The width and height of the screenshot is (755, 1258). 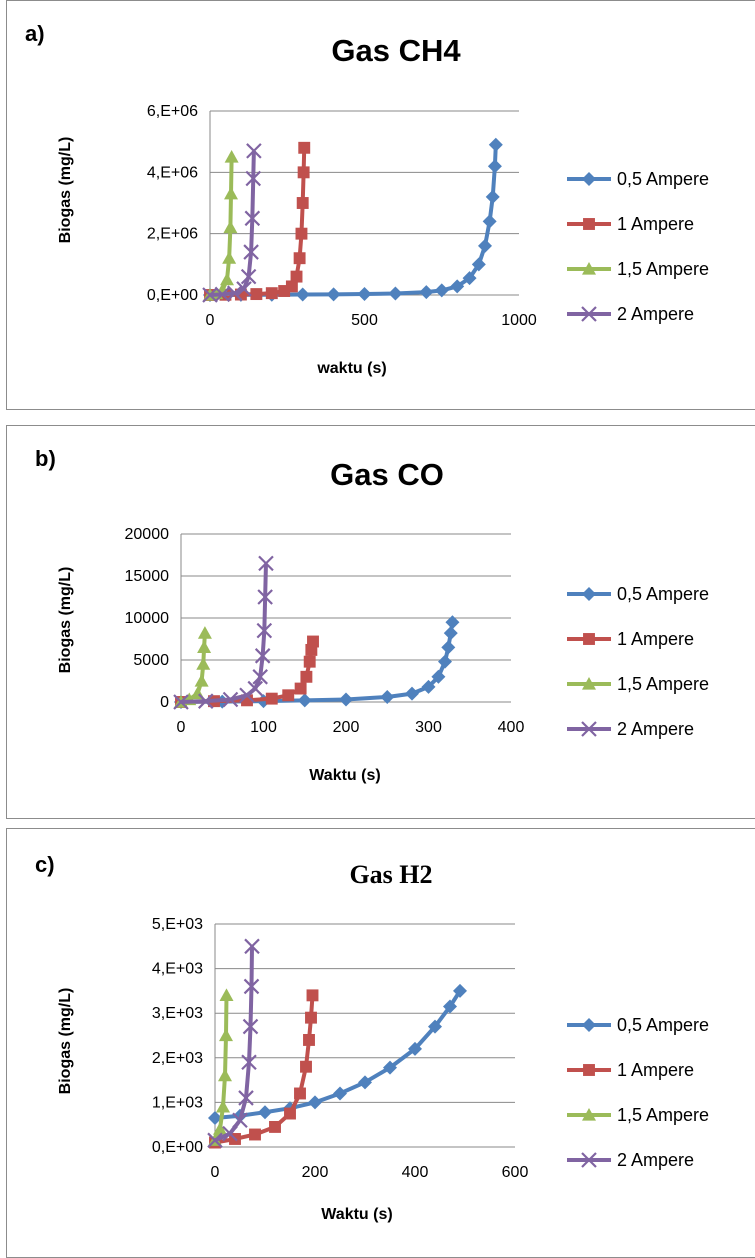 I want to click on chart-b-ytick-label: 20000, so click(x=147, y=534).